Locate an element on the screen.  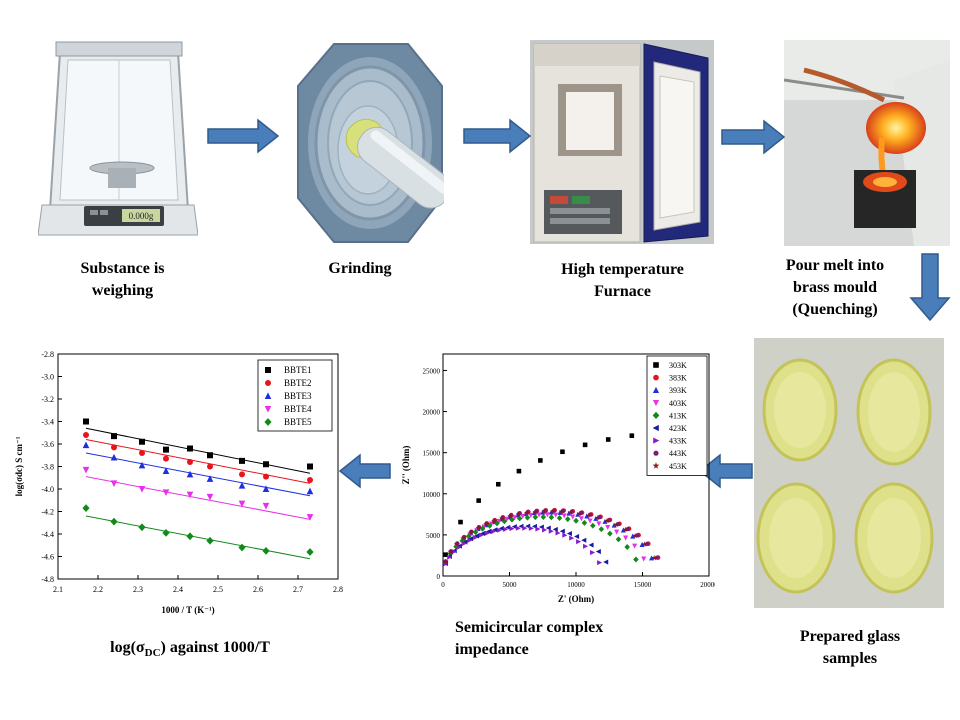
arrow-pour-to-samples is located at coordinates (930, 287).